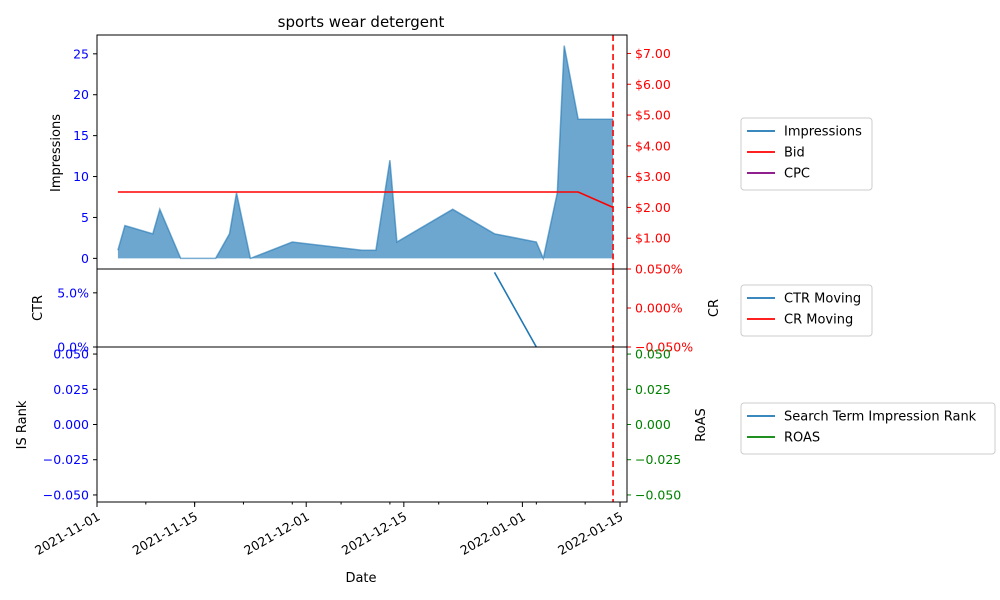 The height and width of the screenshot is (600, 1000). Describe the element at coordinates (794, 153) in the screenshot. I see `legend-label-0-1: Bid` at that location.